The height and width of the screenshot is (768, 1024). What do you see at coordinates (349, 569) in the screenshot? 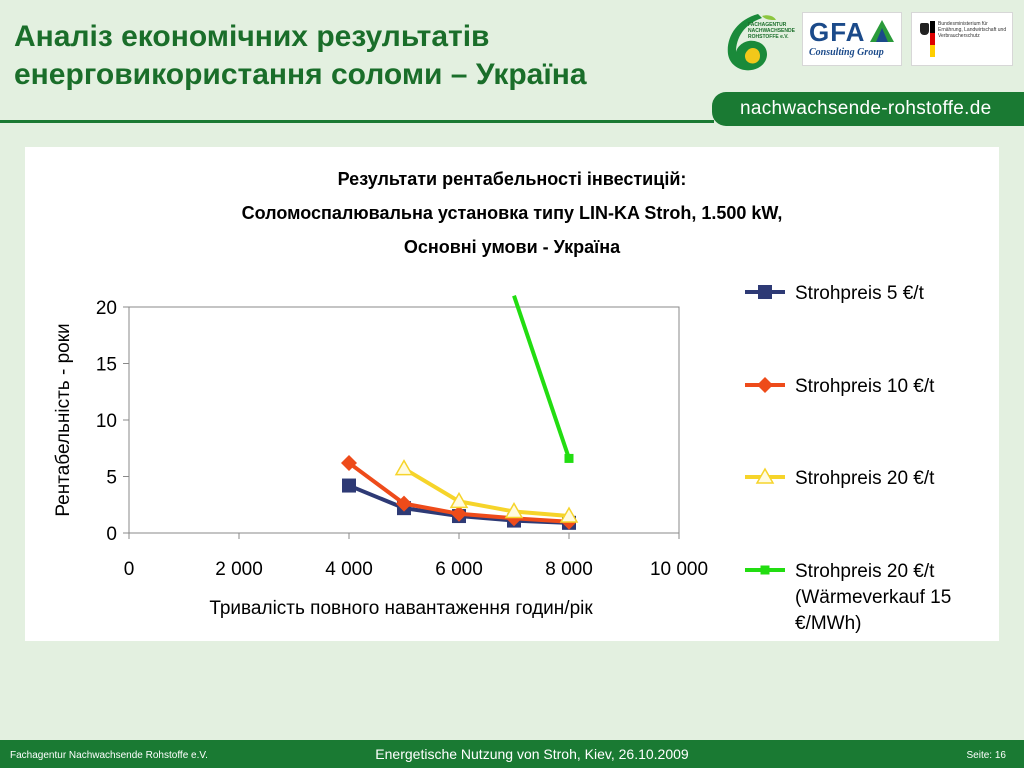
I see `x-tick-label: 4 000` at bounding box center [349, 569].